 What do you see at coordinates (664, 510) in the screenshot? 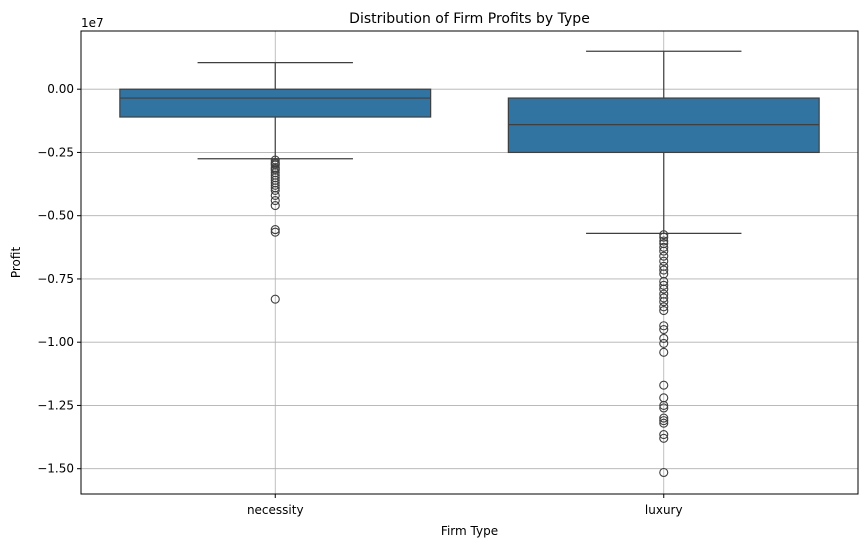
I see `x-tick-label-luxury: luxury` at bounding box center [664, 510].